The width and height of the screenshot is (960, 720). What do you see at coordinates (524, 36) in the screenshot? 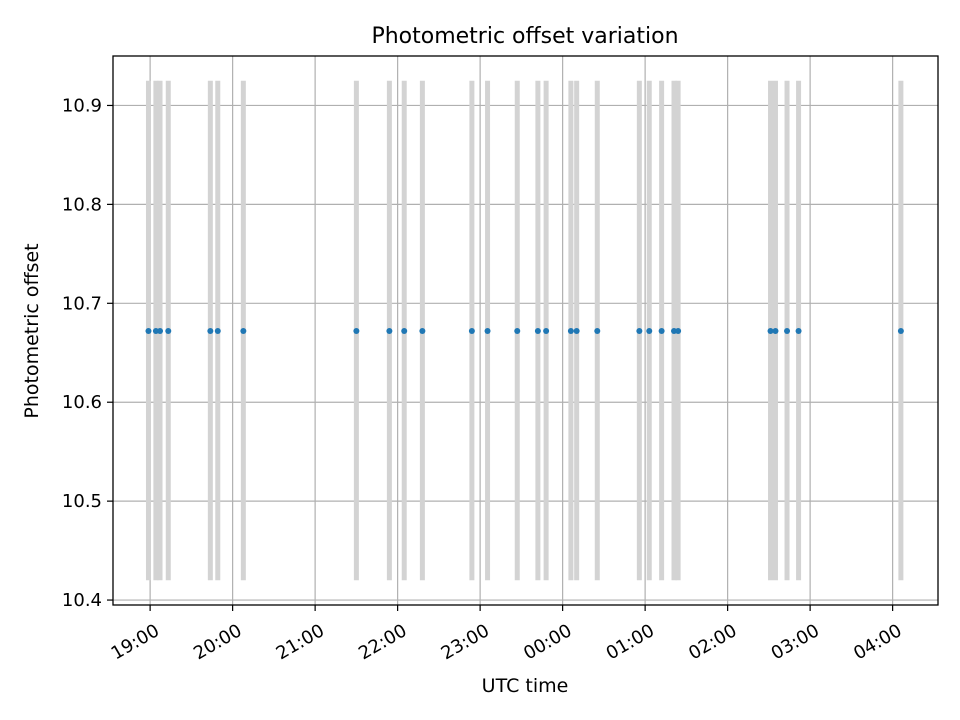
I see `chart-title: Photometric offset variation` at bounding box center [524, 36].